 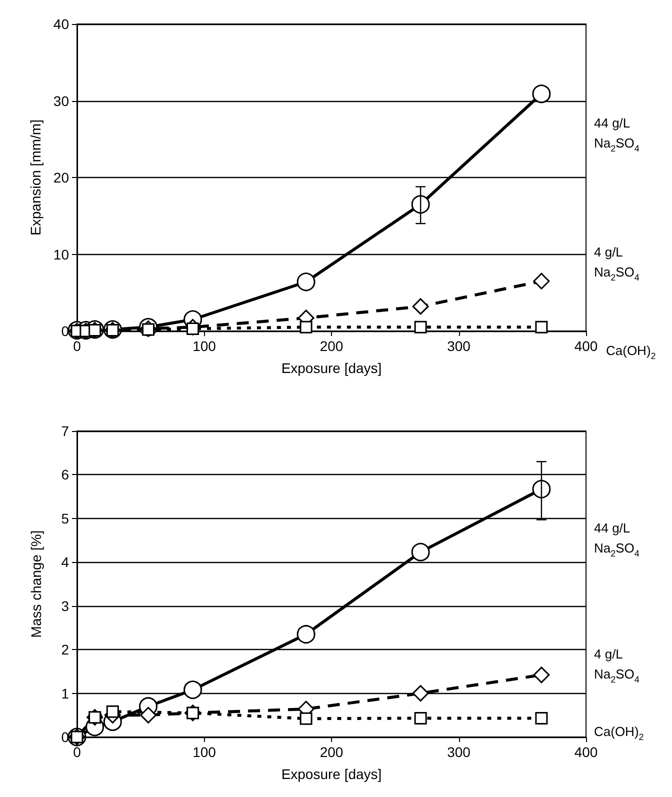 I want to click on y-tick-label: 5, so click(x=65, y=518).